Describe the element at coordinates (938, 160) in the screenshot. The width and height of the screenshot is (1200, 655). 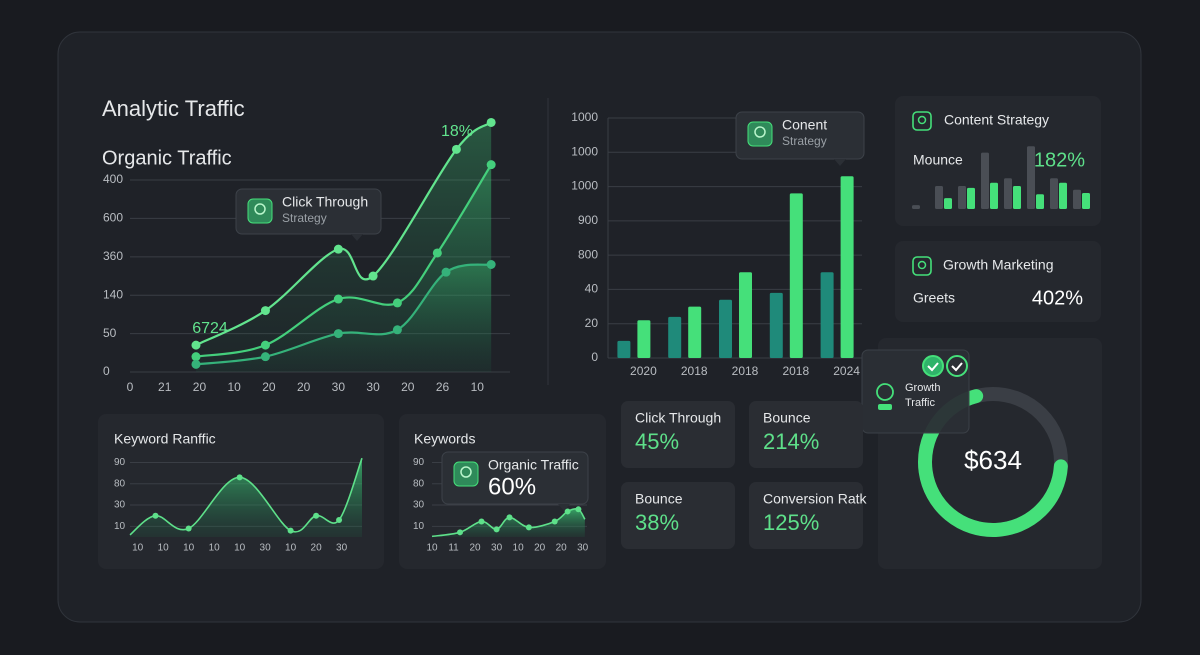
I see `card-label: Mounce` at that location.